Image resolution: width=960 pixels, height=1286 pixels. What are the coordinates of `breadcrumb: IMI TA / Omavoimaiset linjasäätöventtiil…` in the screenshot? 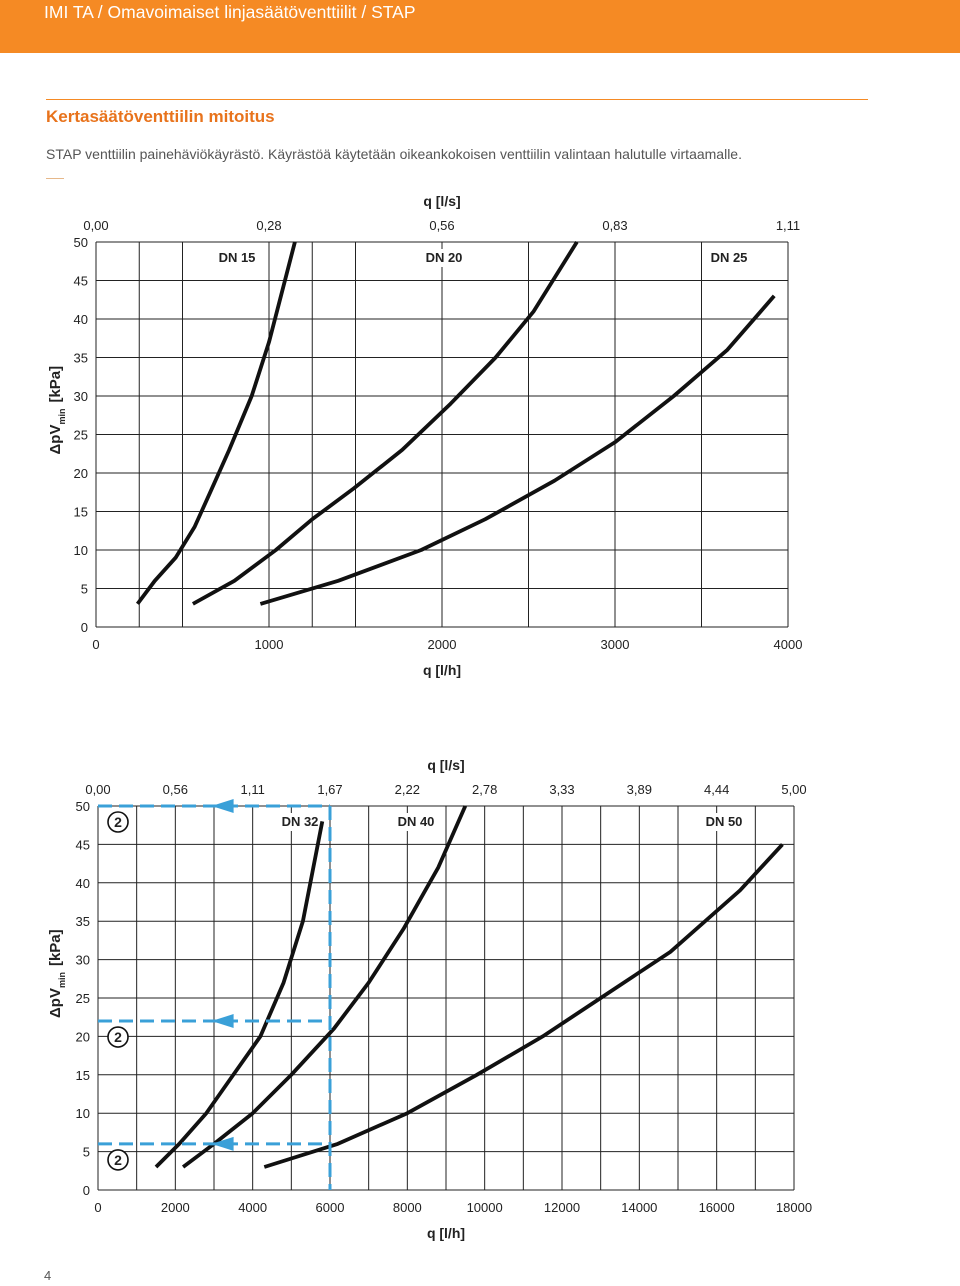 It's located at (230, 12).